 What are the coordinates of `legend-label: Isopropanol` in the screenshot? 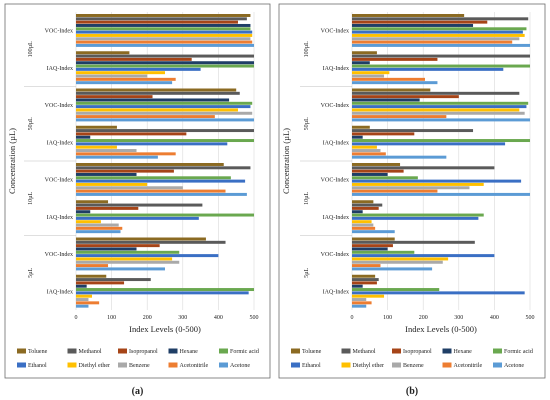 It's located at (143, 352).